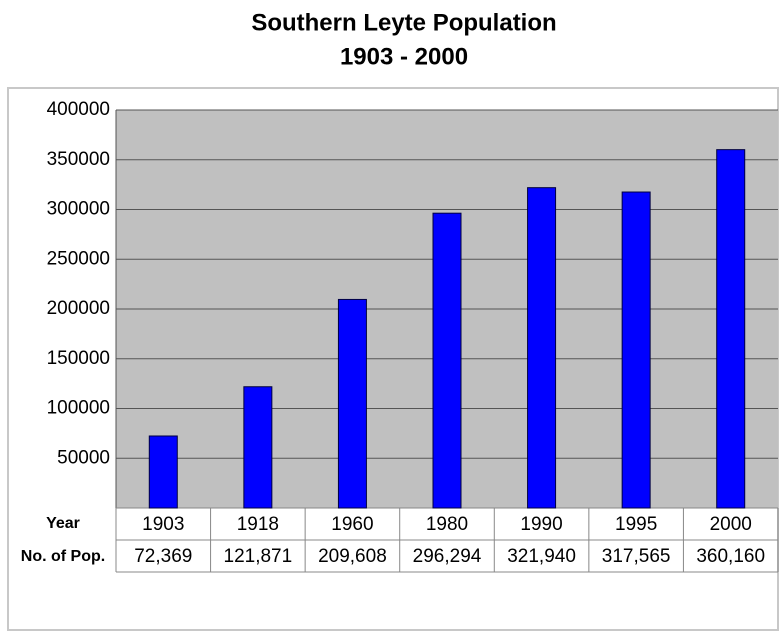 The image size is (784, 637). I want to click on x-tick-label: 1995, so click(636, 524).